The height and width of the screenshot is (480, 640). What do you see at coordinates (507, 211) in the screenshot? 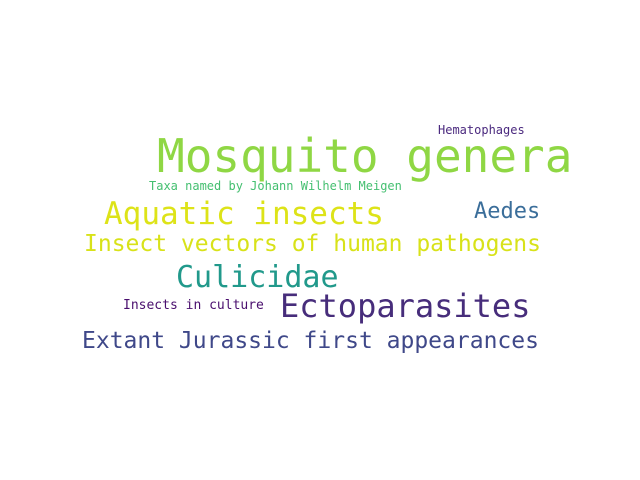
I see `word-aedes: Aedes` at bounding box center [507, 211].